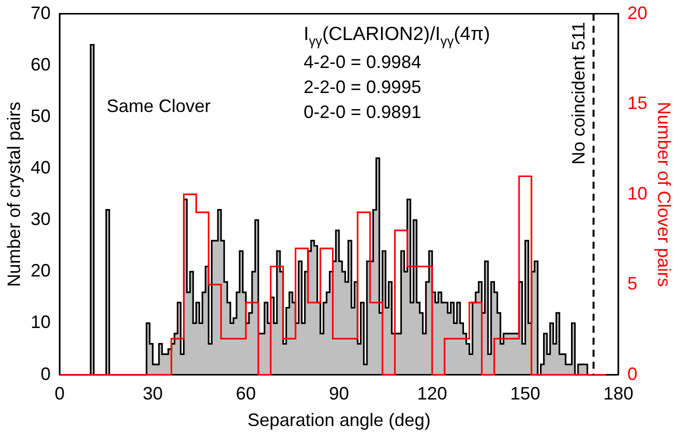 Image resolution: width=680 pixels, height=436 pixels. What do you see at coordinates (40, 322) in the screenshot?
I see `y-tick-label: 10` at bounding box center [40, 322].